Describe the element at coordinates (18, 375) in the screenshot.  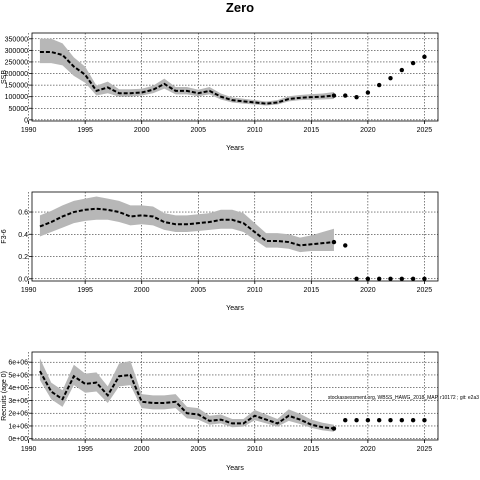
I see `y-tick-label: 5e+06` at that location.